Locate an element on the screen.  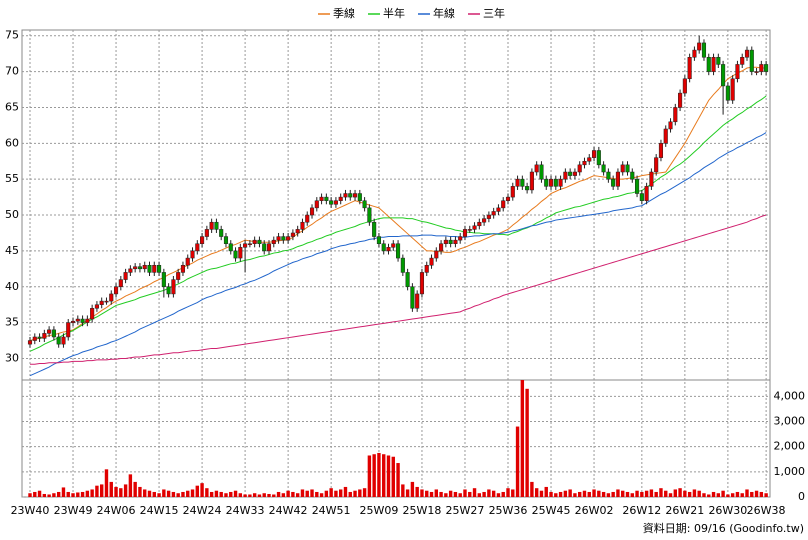
x-tick-label: 23W49 is located at coordinates (73, 510).